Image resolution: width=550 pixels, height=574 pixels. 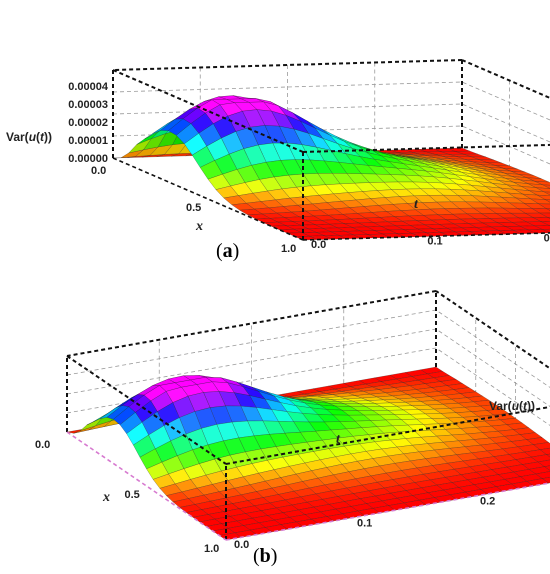 What do you see at coordinates (88, 141) in the screenshot?
I see `z-tick-label: 0.00001` at bounding box center [88, 141].